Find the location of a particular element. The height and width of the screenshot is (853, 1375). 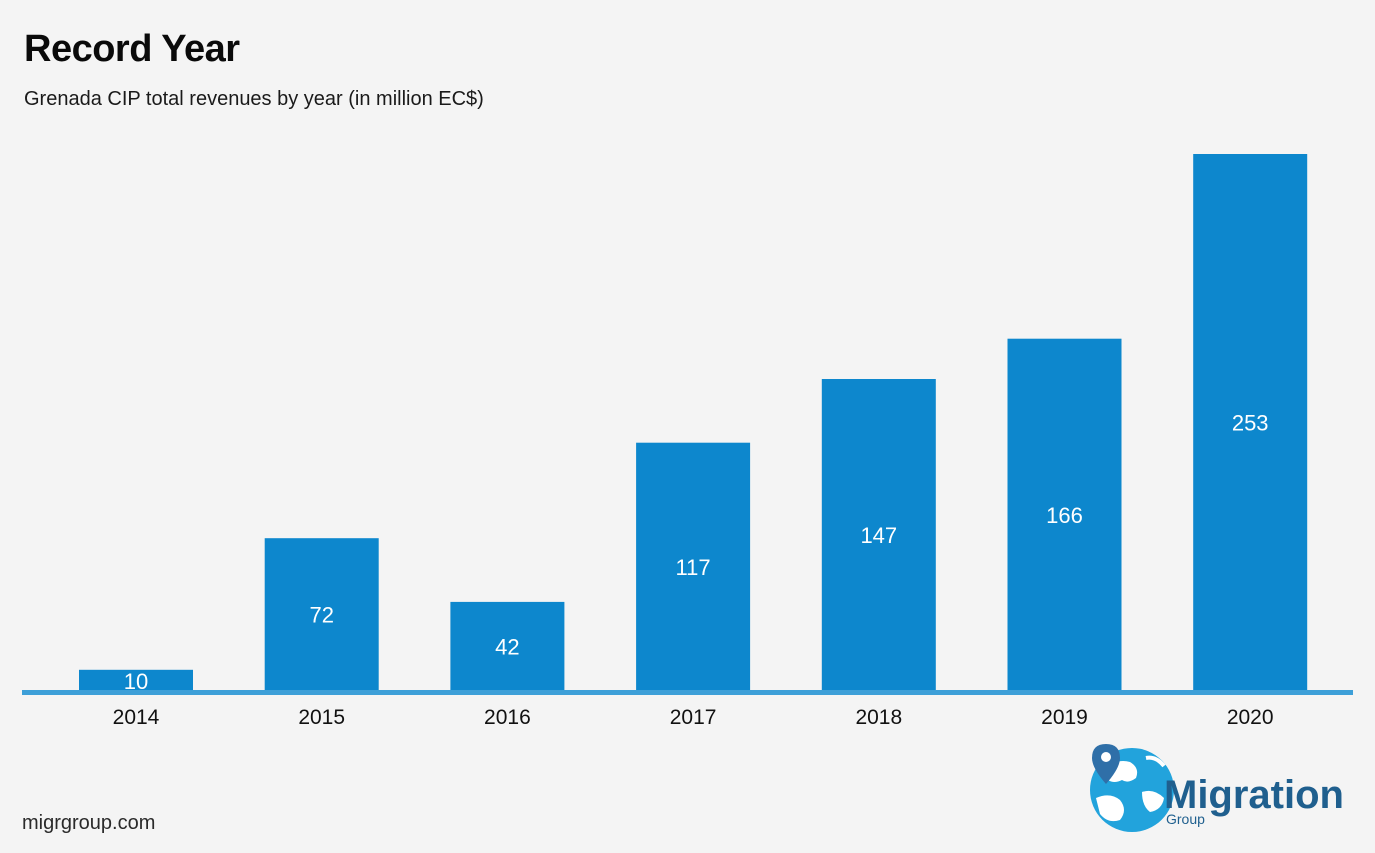

x-tick-label-2017: 2017 is located at coordinates (693, 717).